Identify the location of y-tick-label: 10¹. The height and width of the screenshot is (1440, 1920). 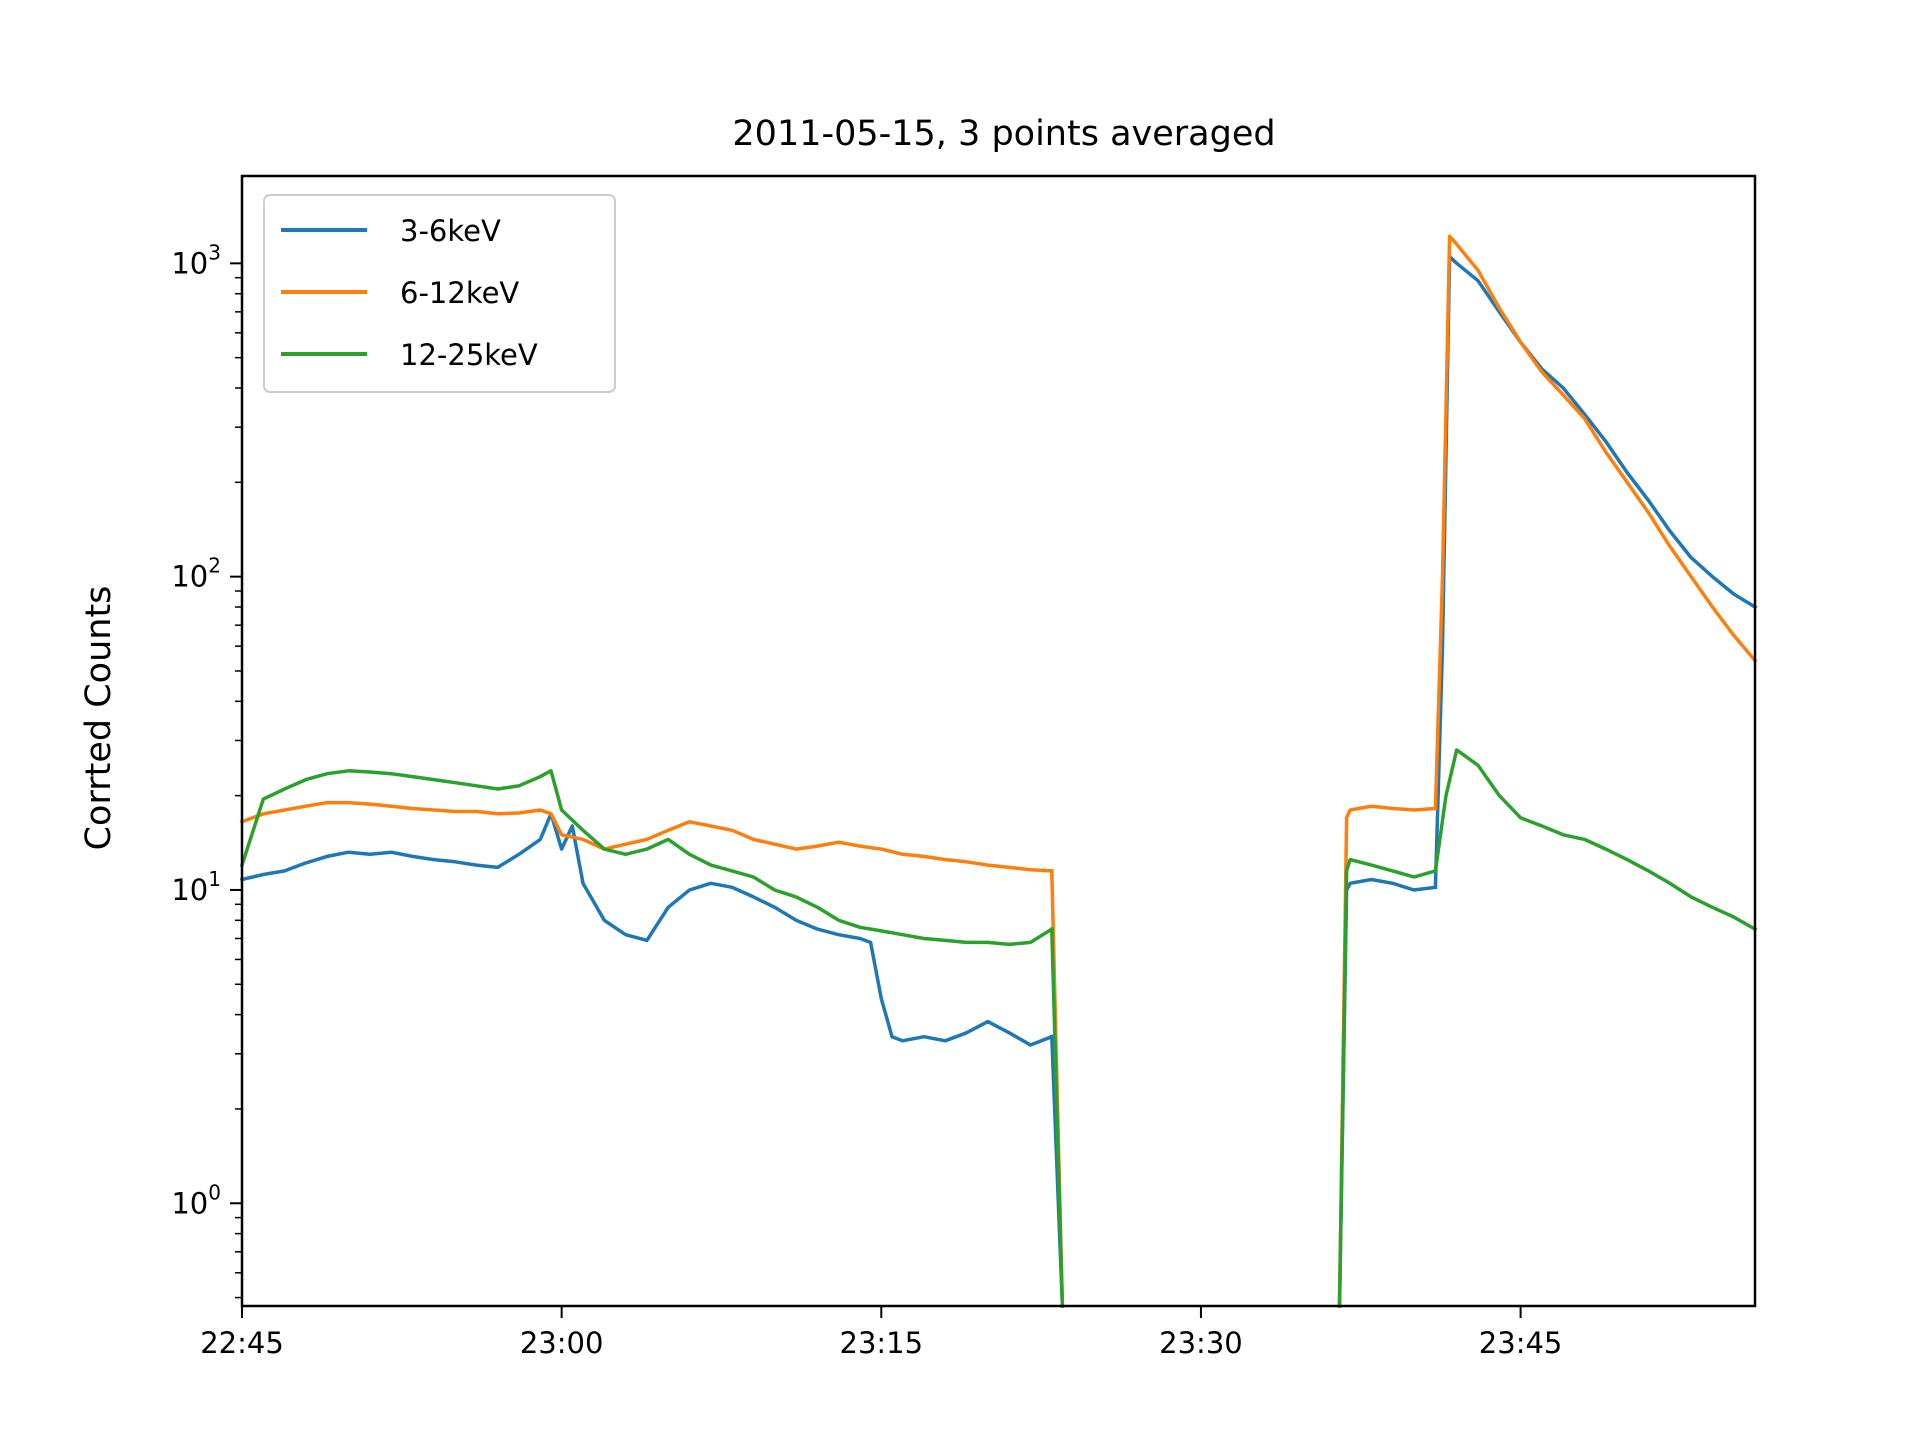
(196, 887).